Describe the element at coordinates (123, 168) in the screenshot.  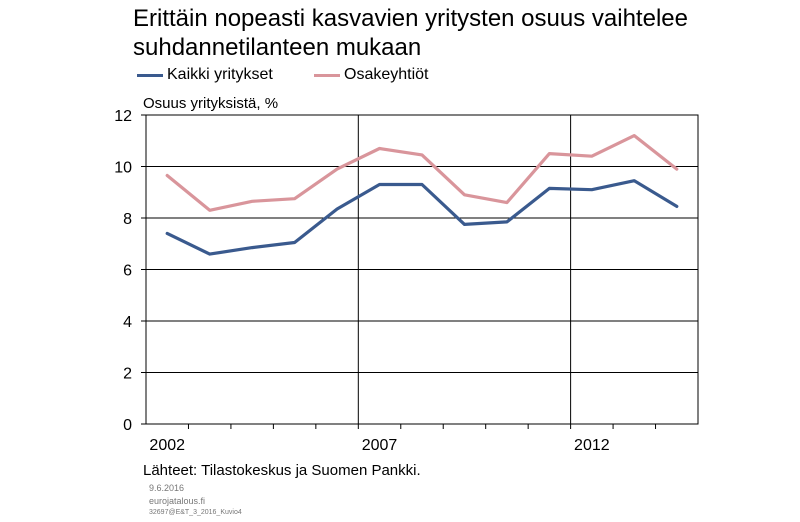
I see `y-tick-label: 10` at that location.